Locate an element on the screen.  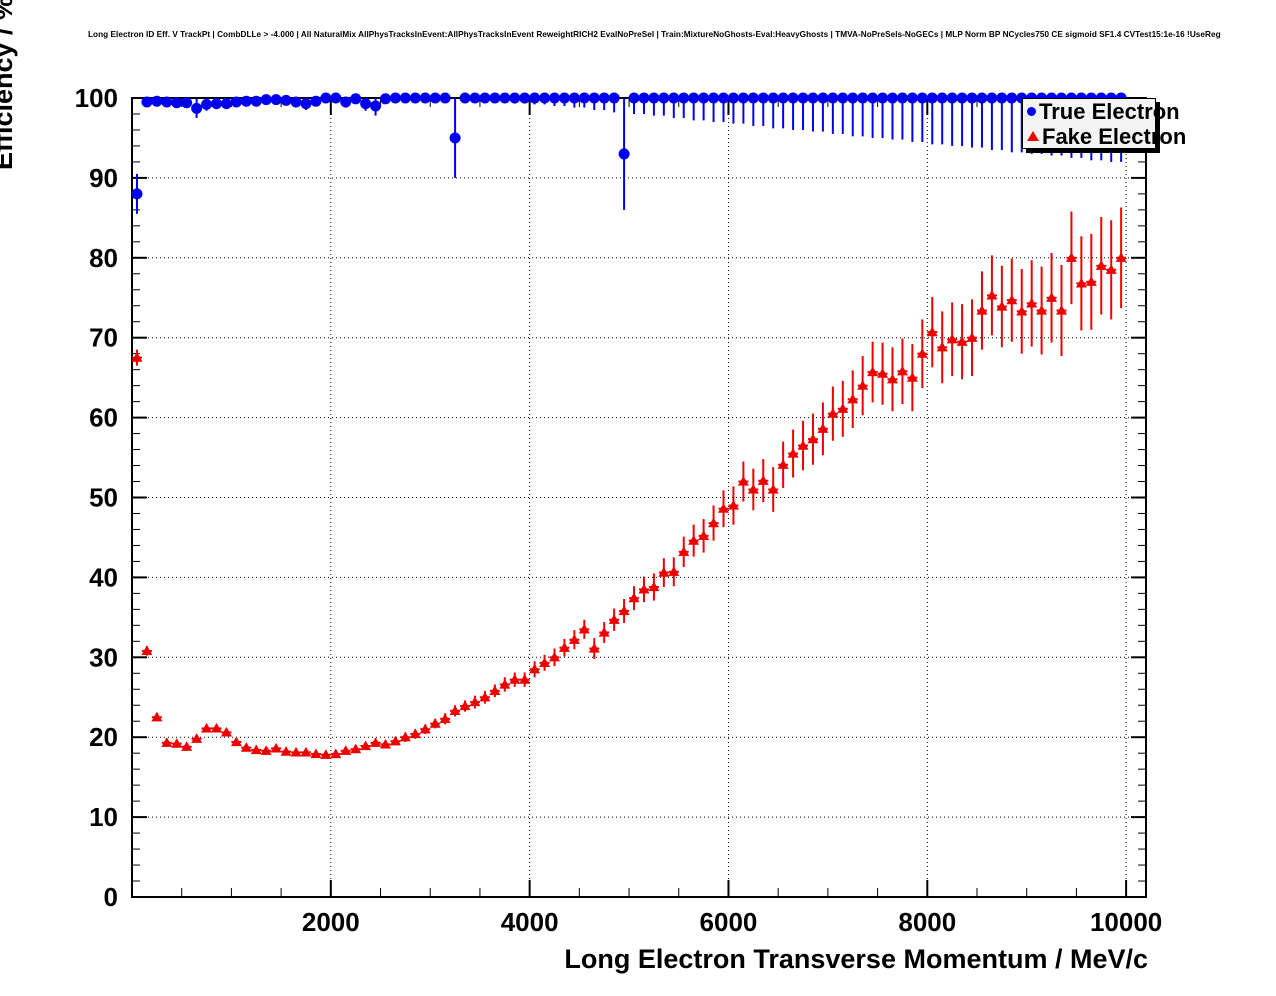
svg-text: 100 is located at coordinates (96, 98).